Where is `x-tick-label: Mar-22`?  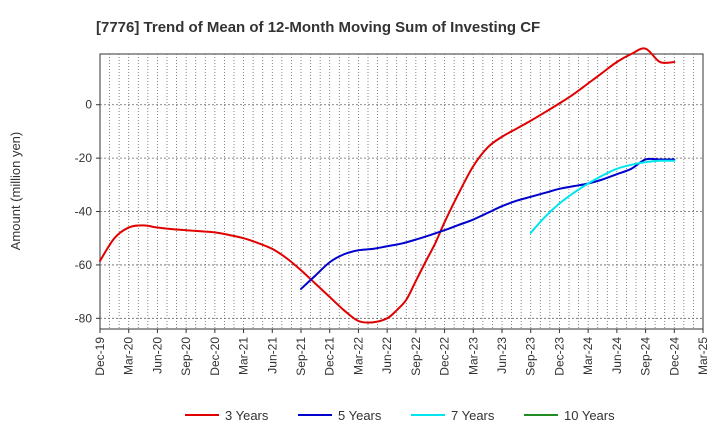
x-tick-label: Mar-22 is located at coordinates (358, 356).